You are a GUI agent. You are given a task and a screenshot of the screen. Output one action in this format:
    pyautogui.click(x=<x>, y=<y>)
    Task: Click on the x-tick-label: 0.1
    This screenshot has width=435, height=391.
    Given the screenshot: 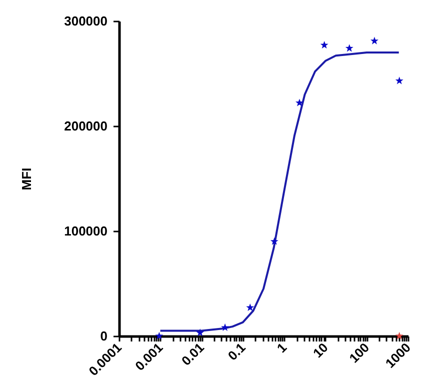 What is the action you would take?
    pyautogui.click(x=236, y=352)
    